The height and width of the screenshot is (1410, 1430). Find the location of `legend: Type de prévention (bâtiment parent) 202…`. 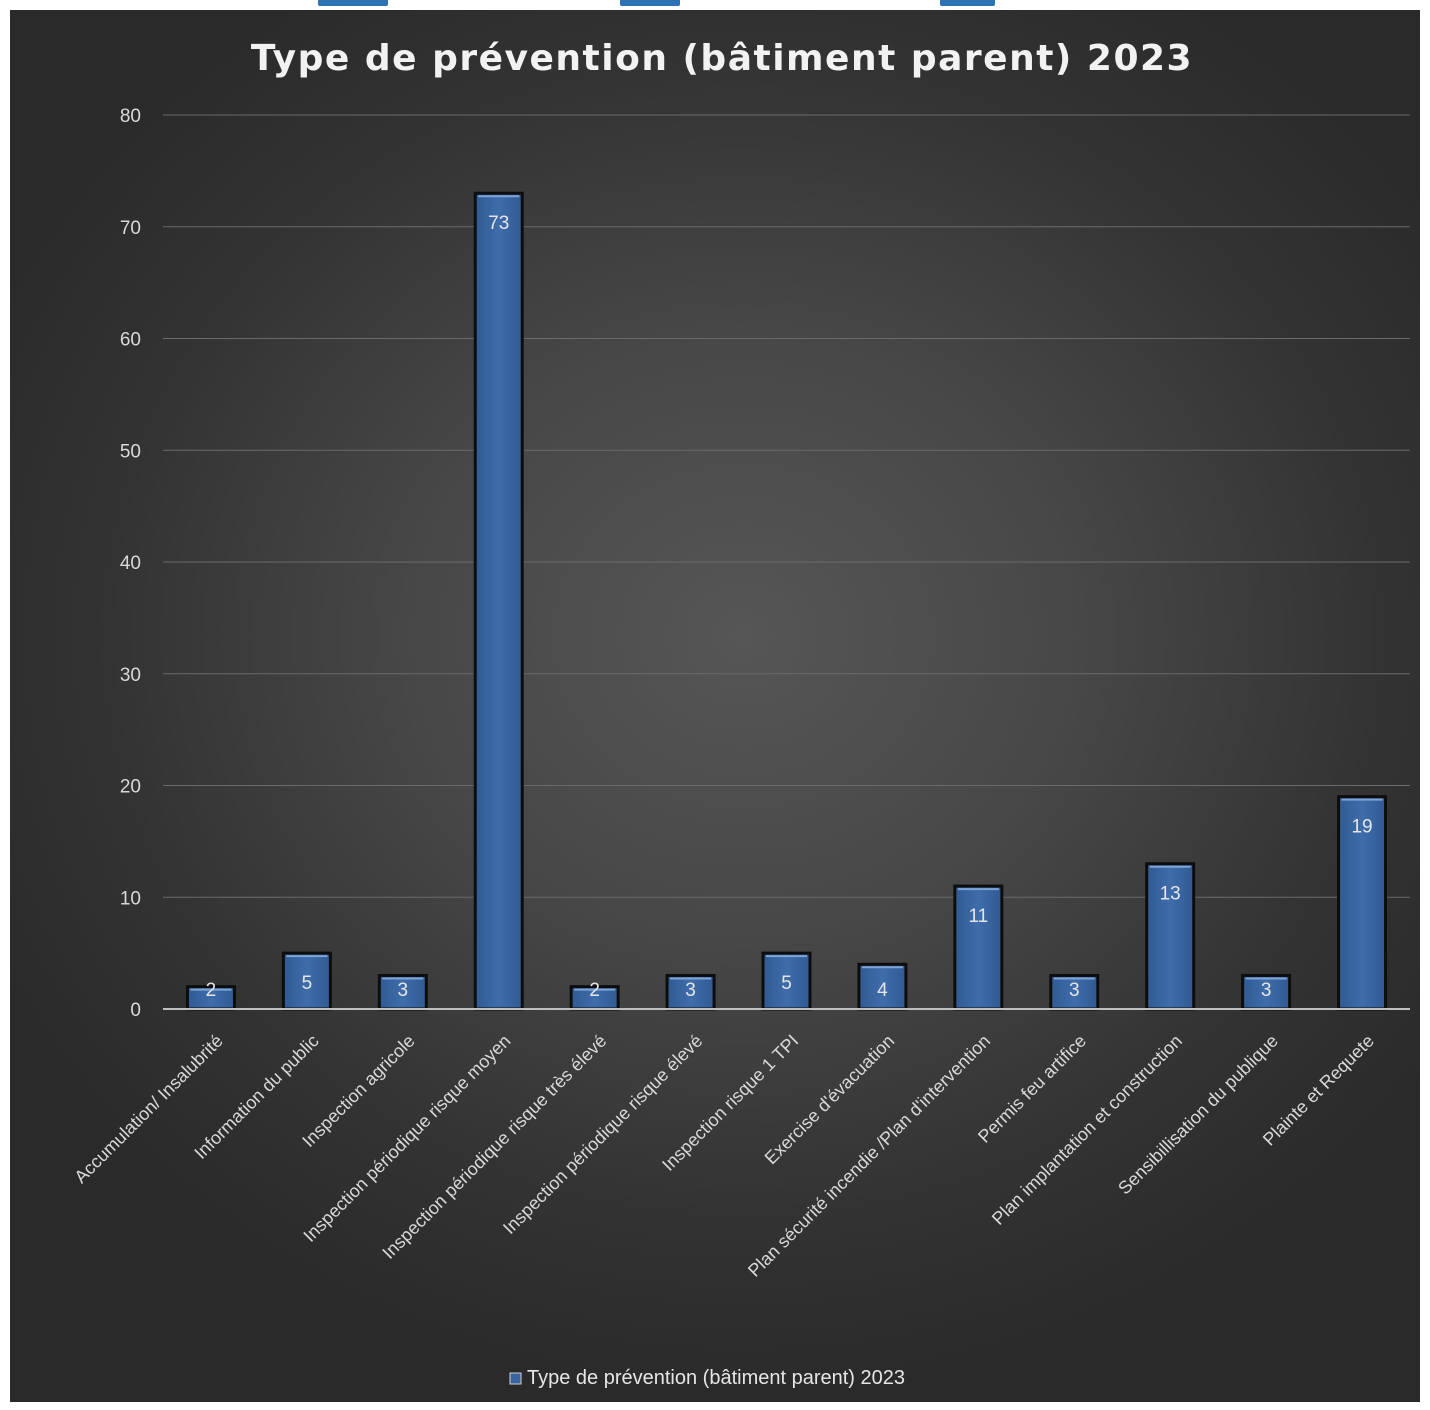

legend: Type de prévention (bâtiment parent) 202… is located at coordinates (707, 1378).